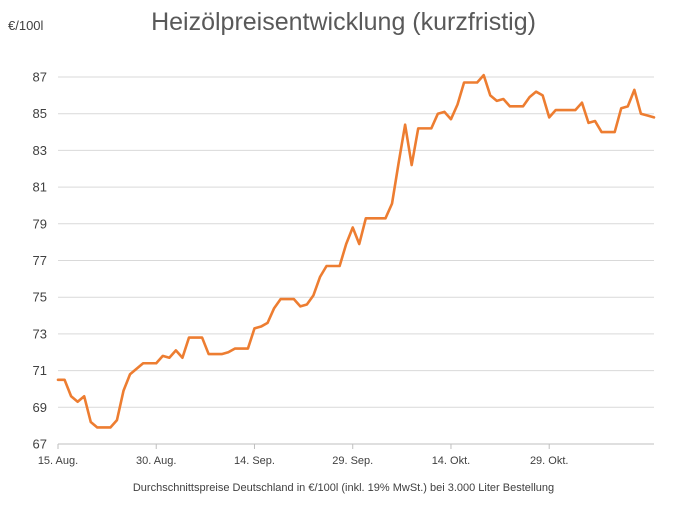 Image resolution: width=687 pixels, height=509 pixels. I want to click on x-tick-label: 14. Sep., so click(254, 461).